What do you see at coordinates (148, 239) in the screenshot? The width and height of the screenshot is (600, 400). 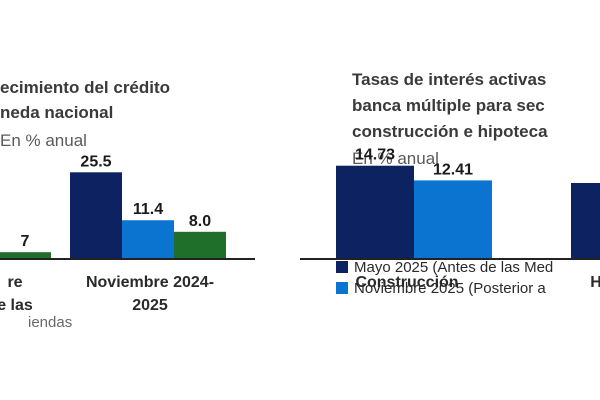 I see `bar-c1-s2-cat2` at bounding box center [148, 239].